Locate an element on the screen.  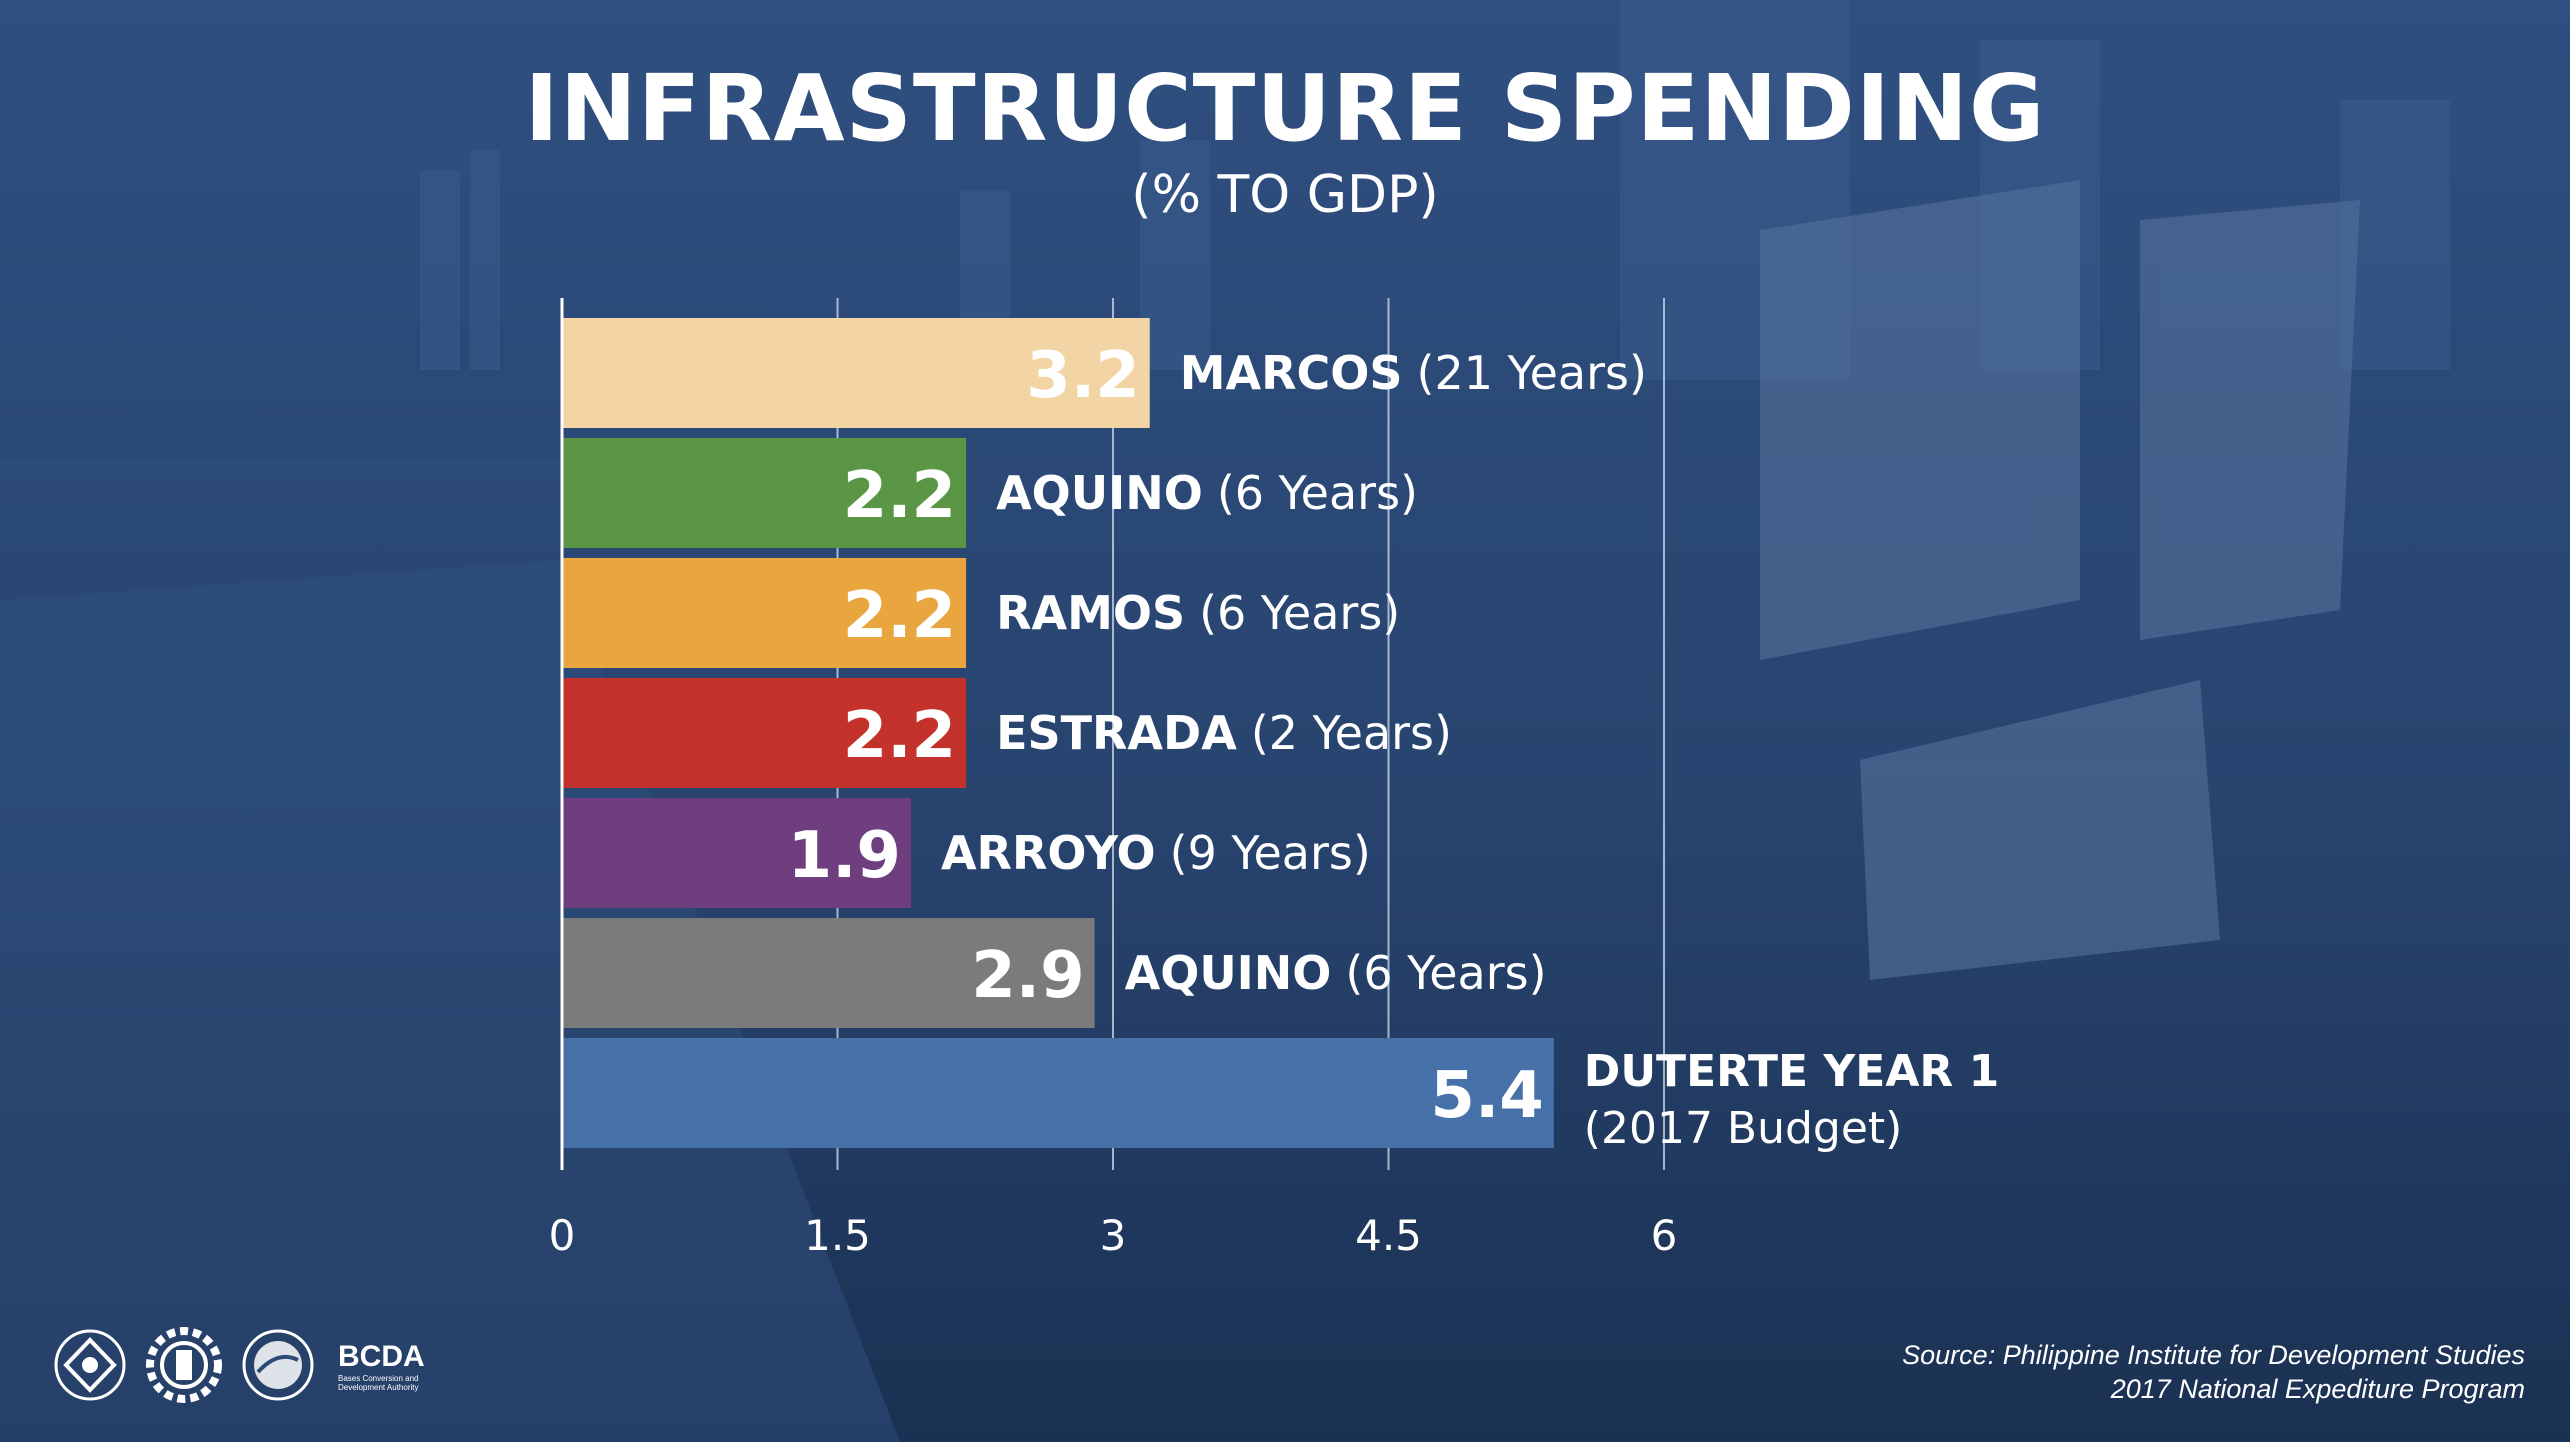
chart-subtitle: (% TO GDP) is located at coordinates (1285, 195).